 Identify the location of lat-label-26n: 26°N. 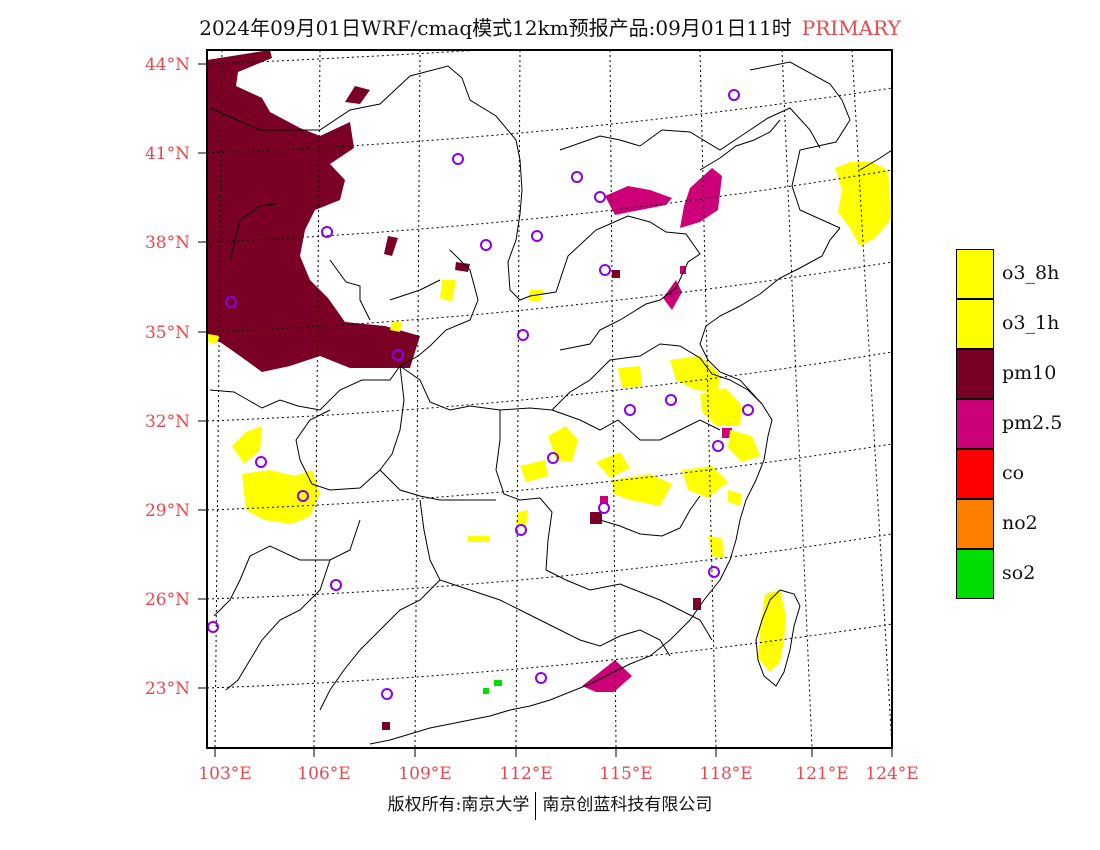
(167, 600).